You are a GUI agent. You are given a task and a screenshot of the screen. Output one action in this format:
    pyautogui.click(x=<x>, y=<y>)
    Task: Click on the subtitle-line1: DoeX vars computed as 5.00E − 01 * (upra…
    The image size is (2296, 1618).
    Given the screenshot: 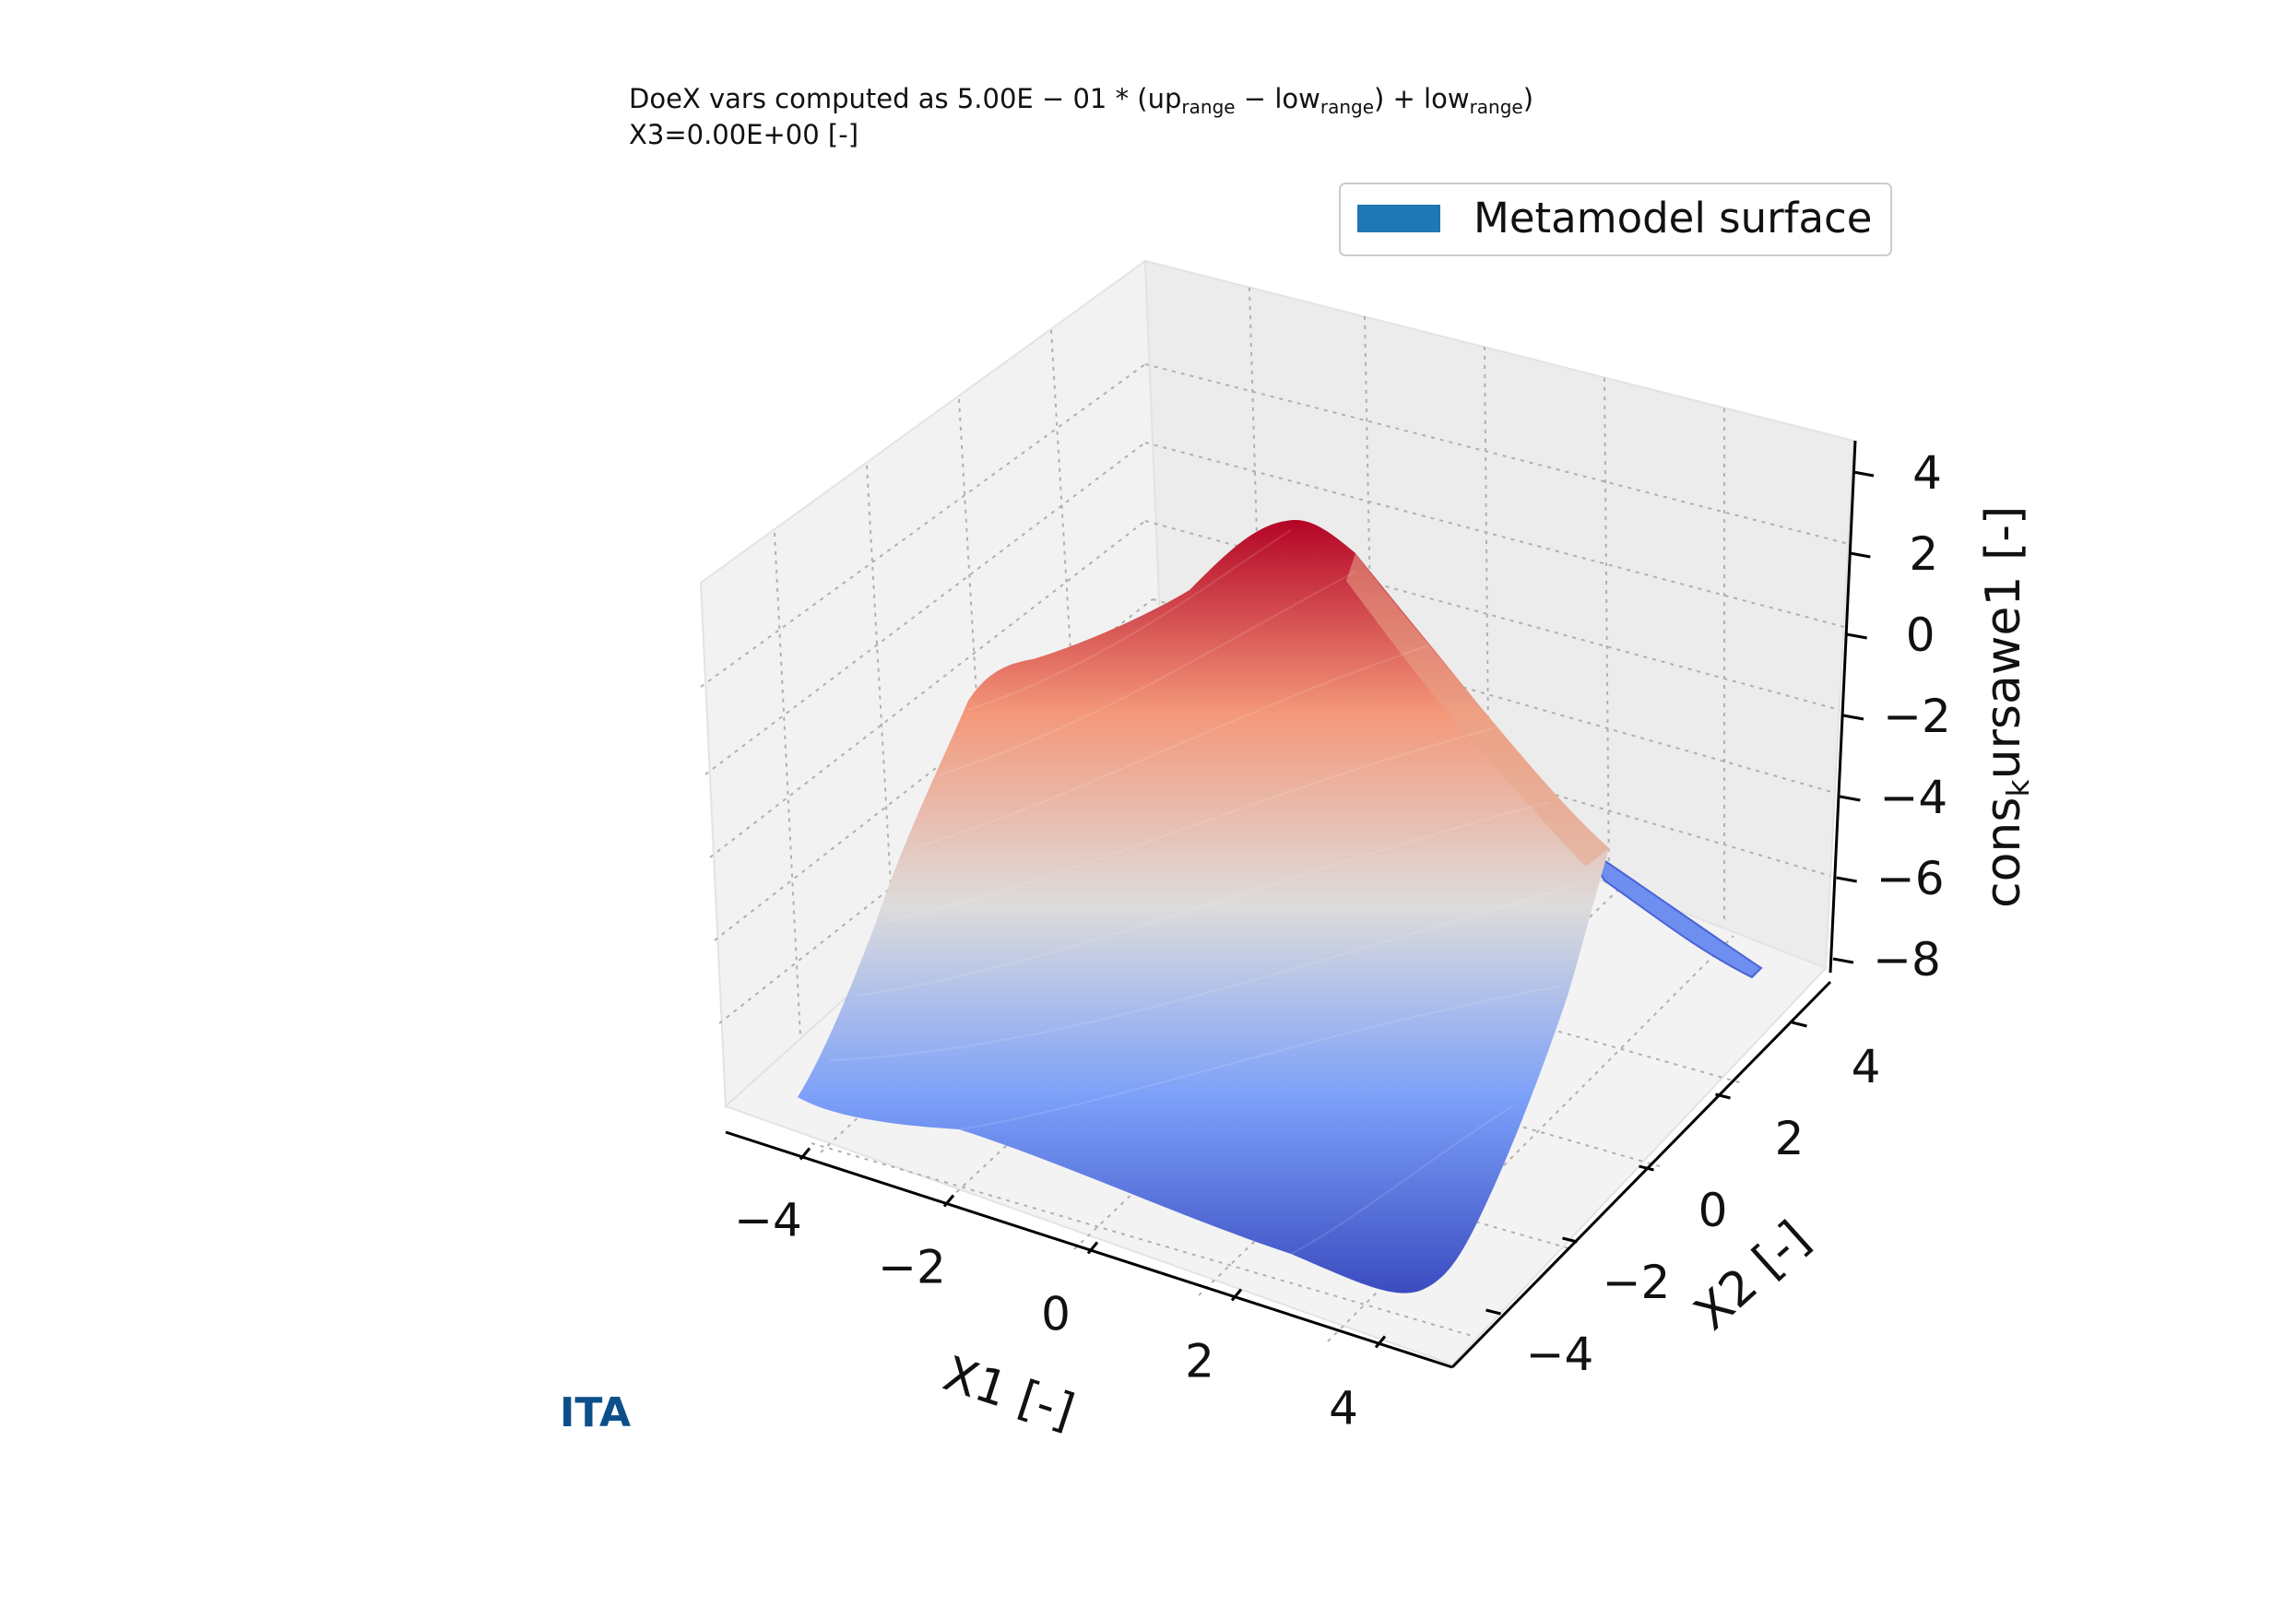 What is the action you would take?
    pyautogui.click(x=1081, y=100)
    